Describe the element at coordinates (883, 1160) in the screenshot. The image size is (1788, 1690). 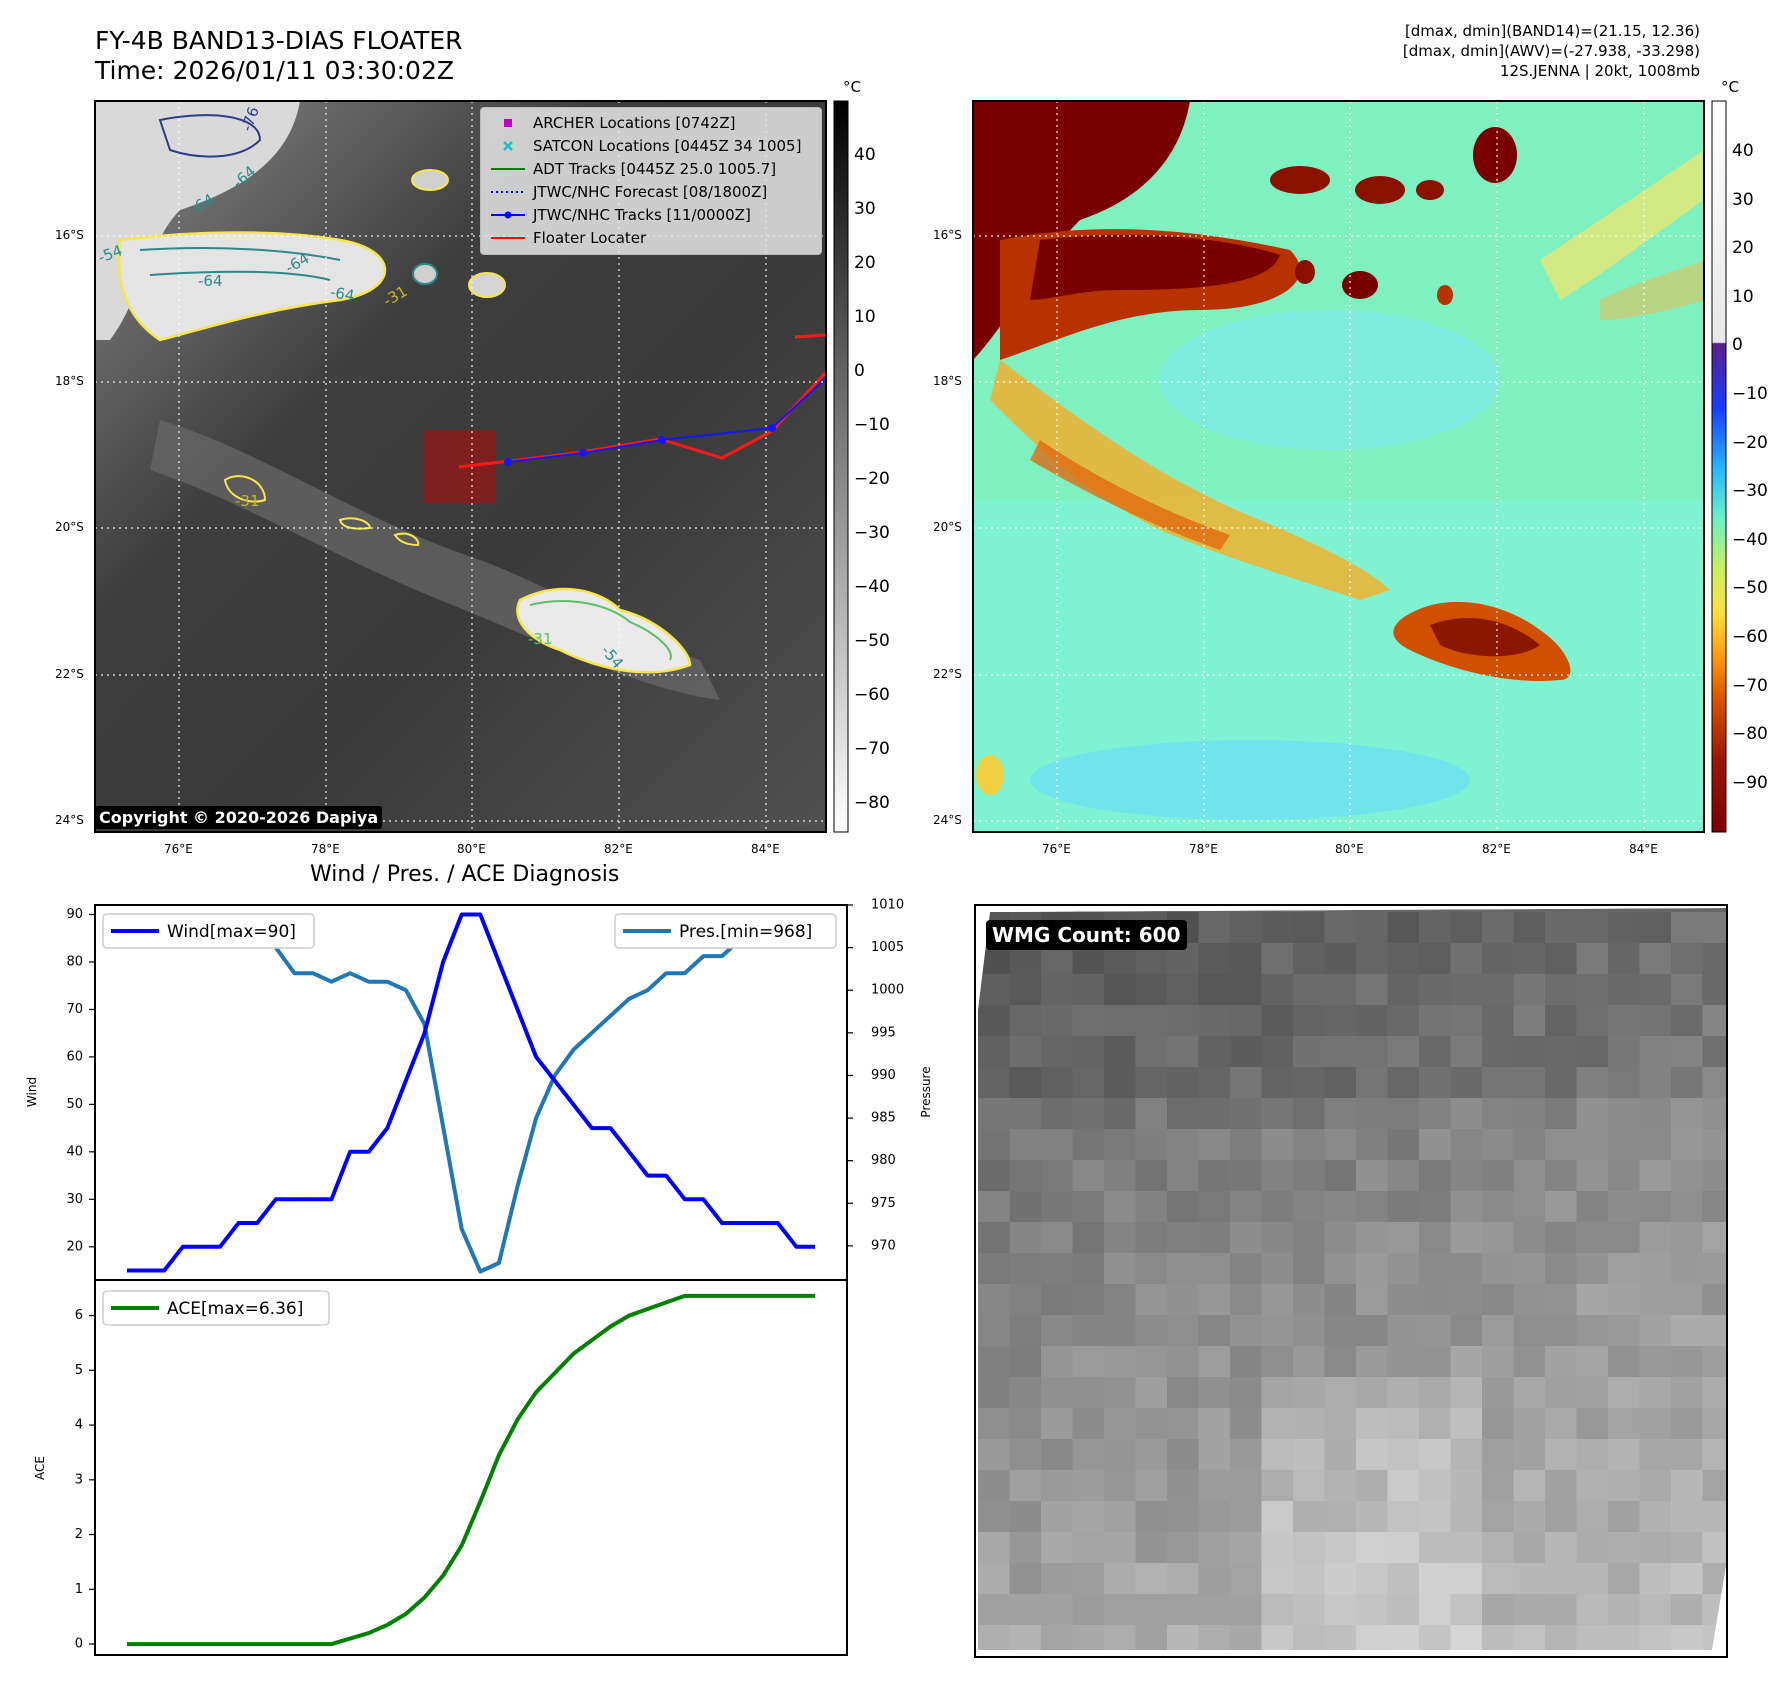
I see `pressure-tick-label: 980` at that location.